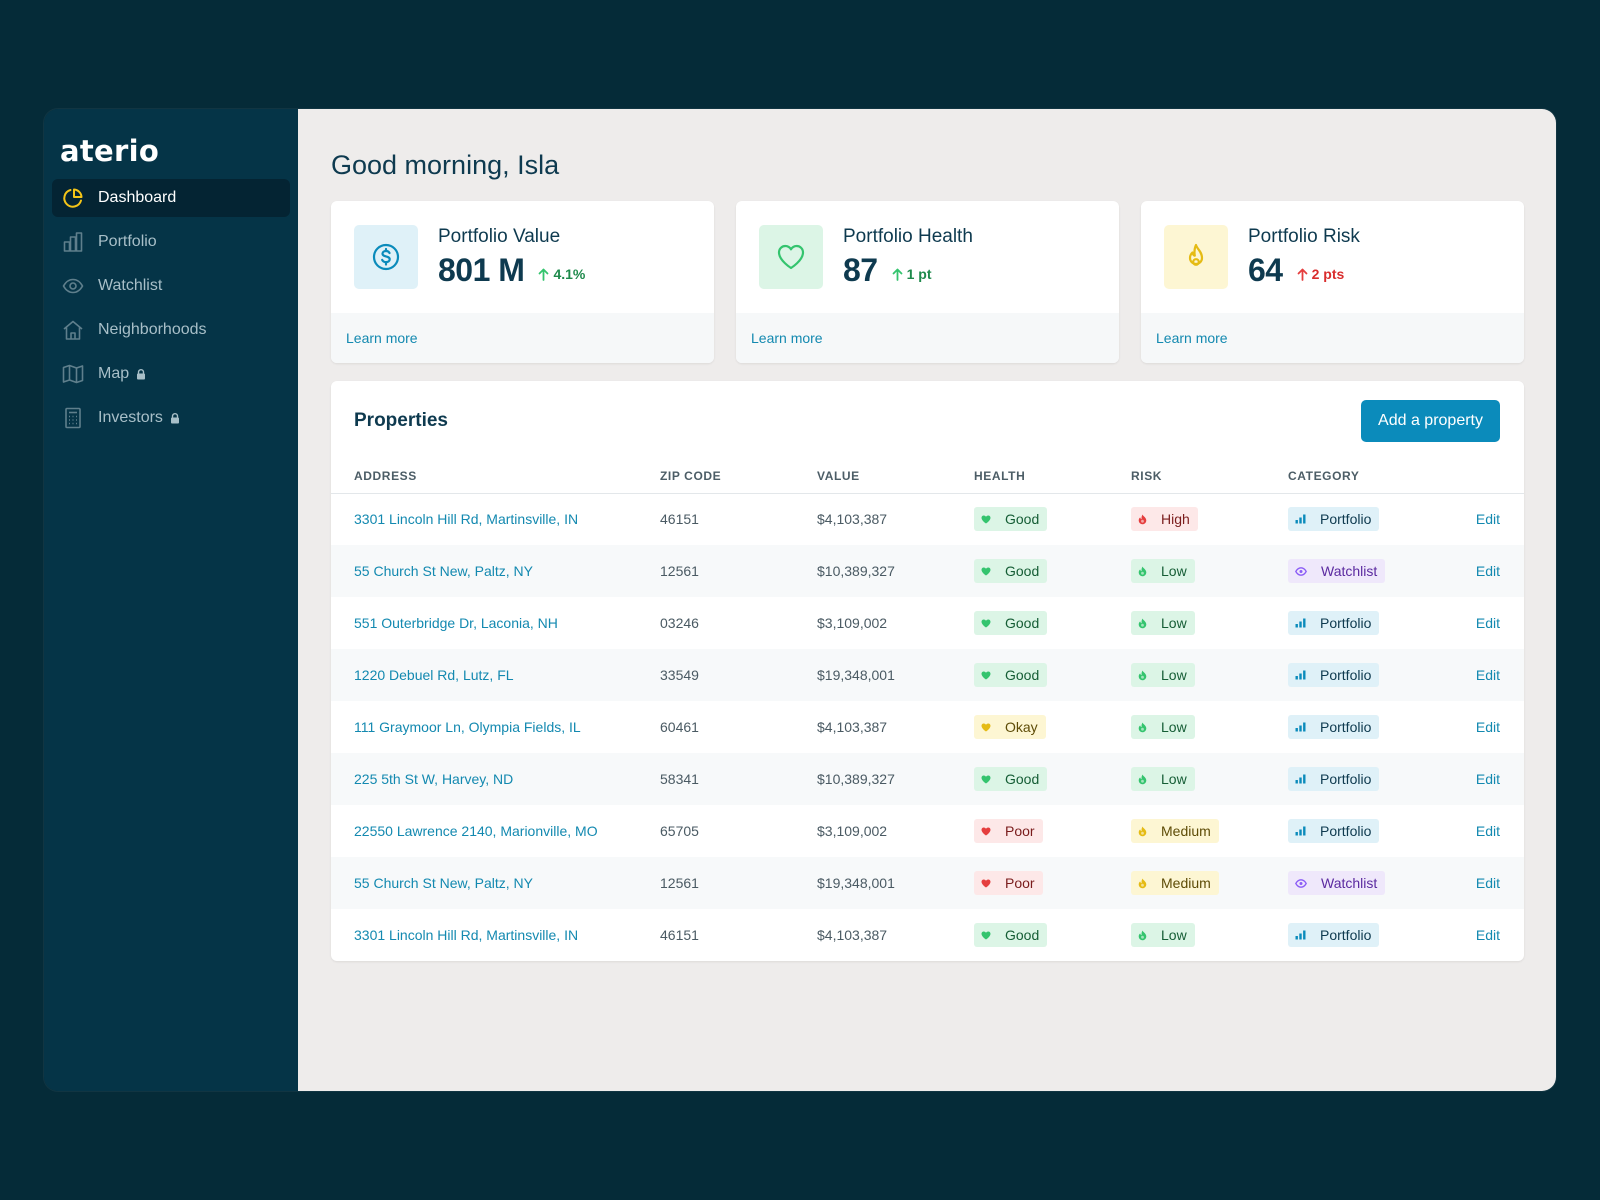 The height and width of the screenshot is (1200, 1600). I want to click on stat-value: 87, so click(860, 269).